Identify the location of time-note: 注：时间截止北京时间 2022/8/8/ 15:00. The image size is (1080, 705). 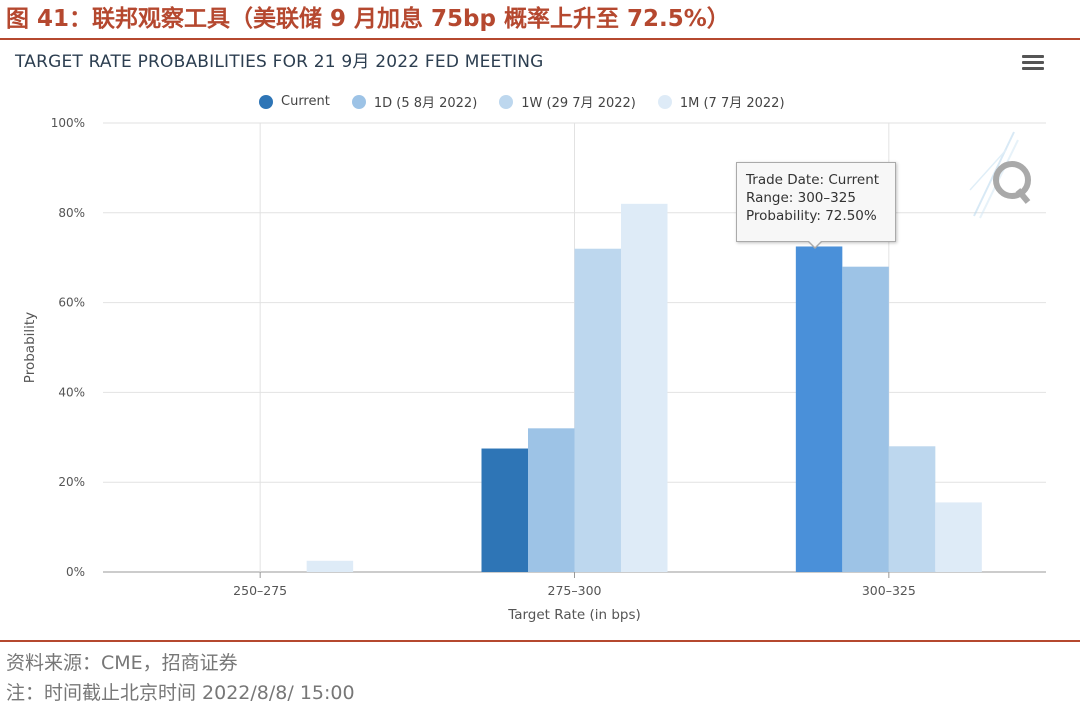
(180, 693).